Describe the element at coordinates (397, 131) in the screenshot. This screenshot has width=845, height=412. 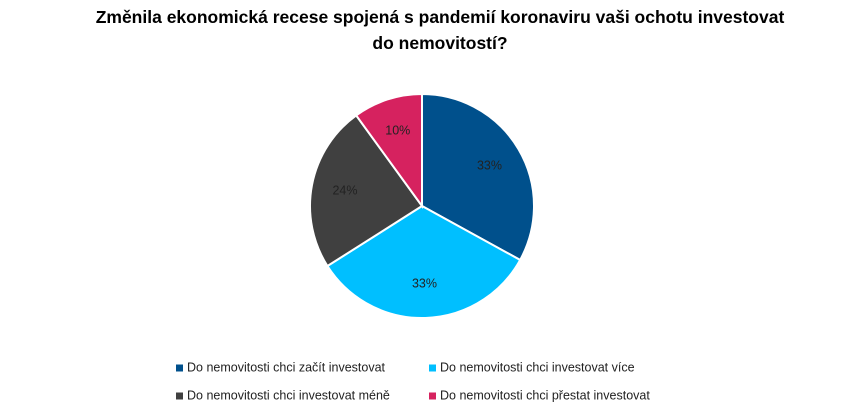
I see `data-label: 10%` at that location.